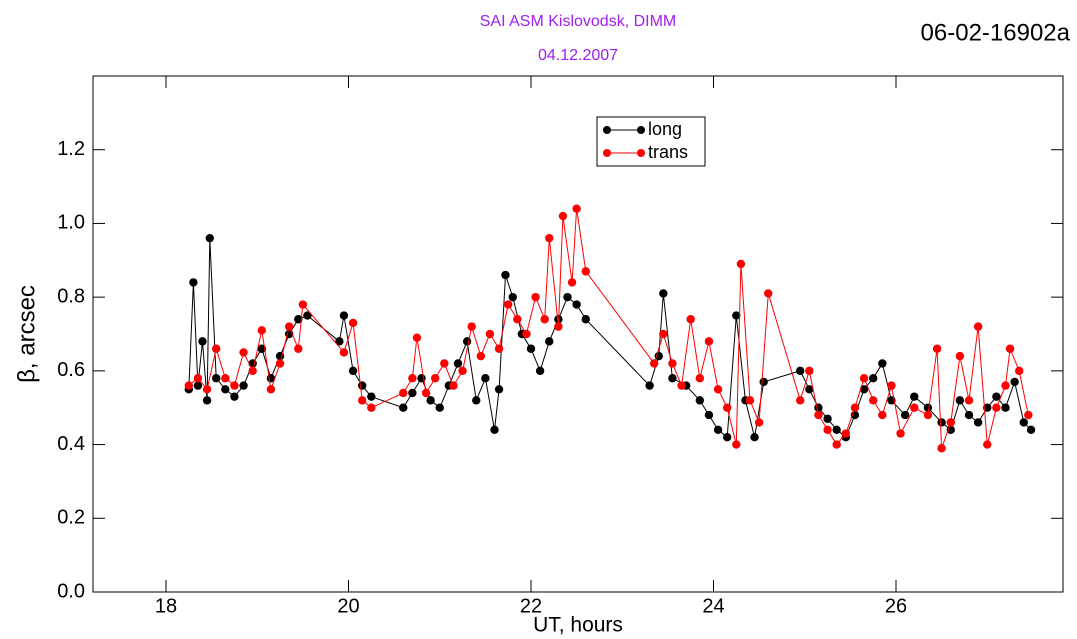 This screenshot has height=639, width=1077. I want to click on x-tick-label: 20, so click(348, 606).